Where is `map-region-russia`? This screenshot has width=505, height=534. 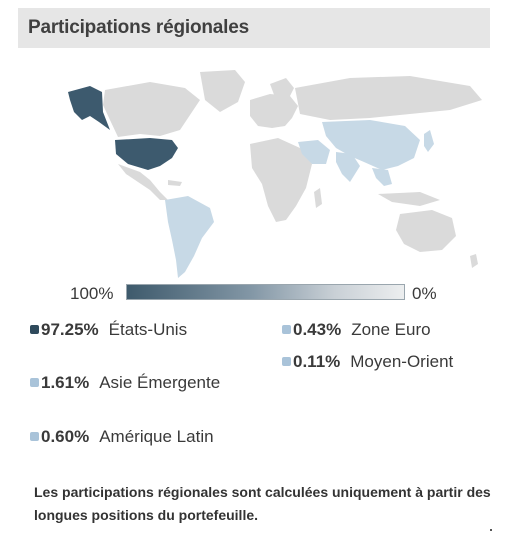
map-region-russia is located at coordinates (388, 98).